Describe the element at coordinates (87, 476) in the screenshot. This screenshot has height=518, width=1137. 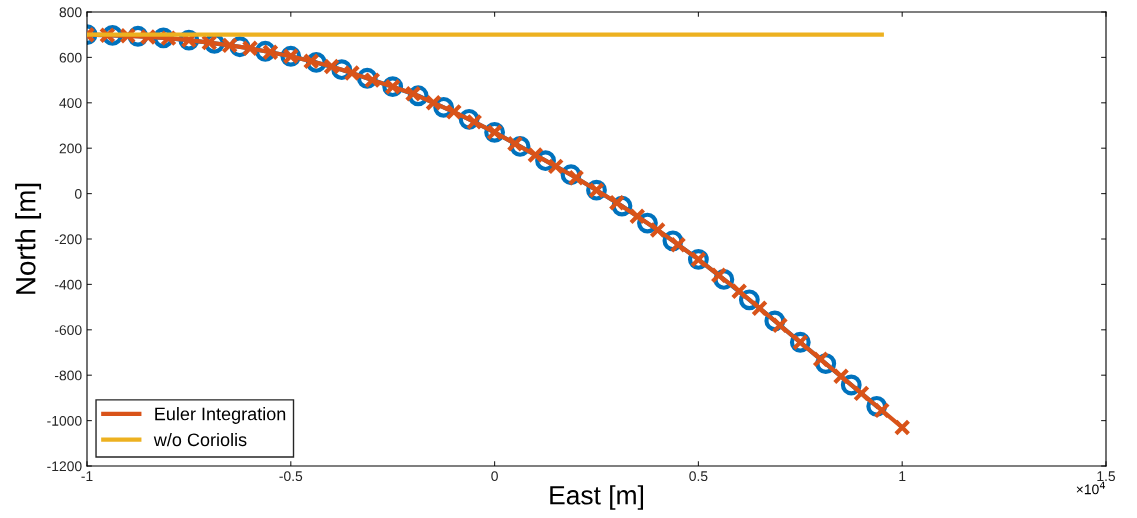
I see `x-tick-label: -1` at that location.